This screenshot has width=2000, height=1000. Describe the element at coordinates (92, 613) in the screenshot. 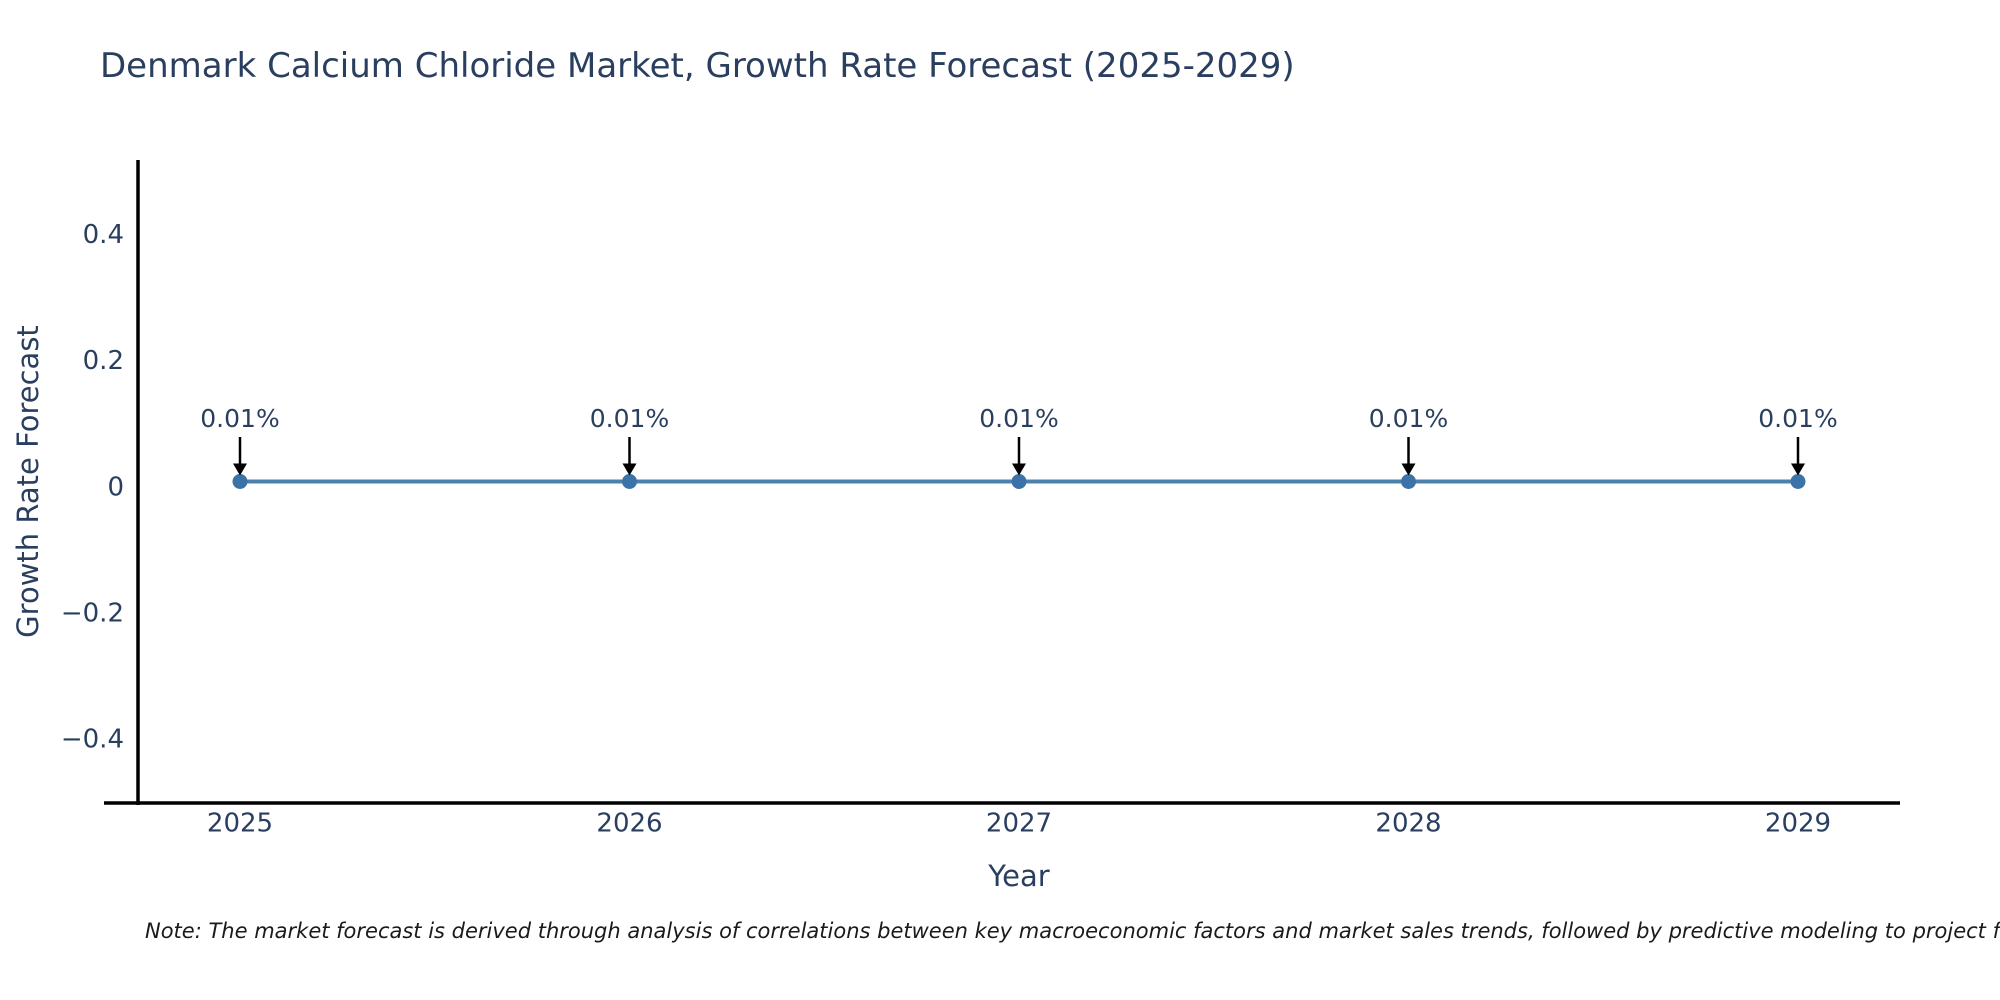

I see `y-tick-label: −0.2` at that location.